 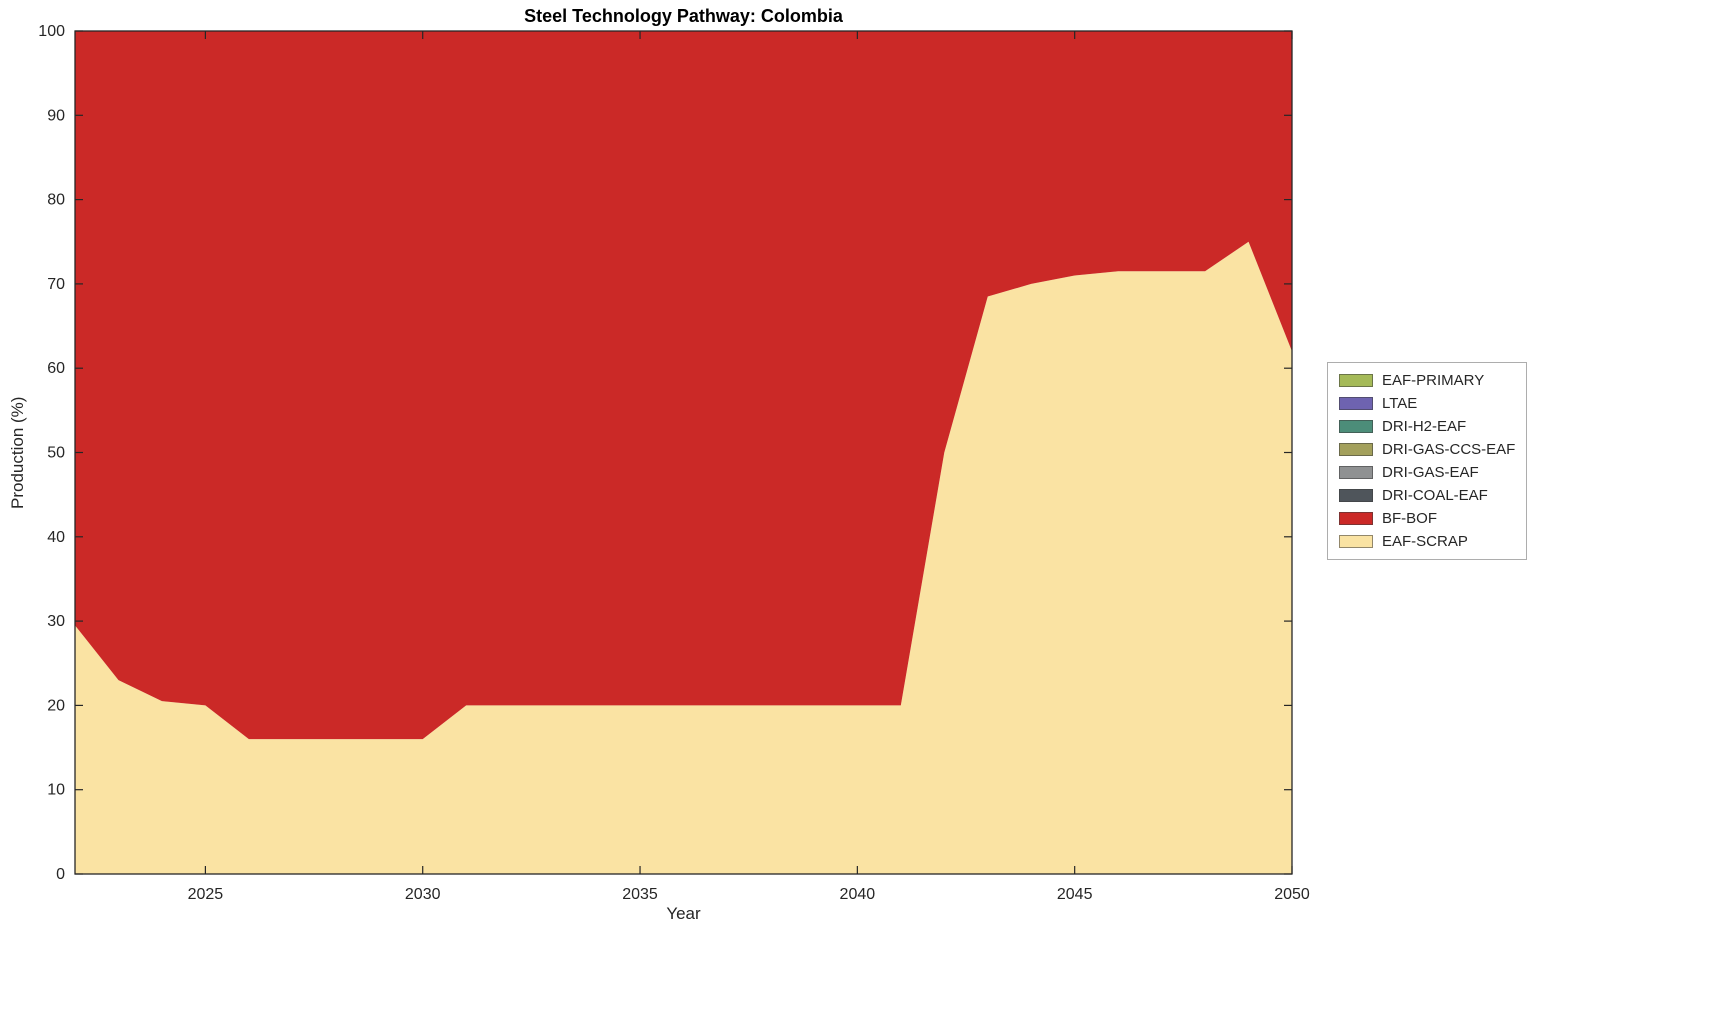 I want to click on x-tick-label: 2050, so click(x=1292, y=894).